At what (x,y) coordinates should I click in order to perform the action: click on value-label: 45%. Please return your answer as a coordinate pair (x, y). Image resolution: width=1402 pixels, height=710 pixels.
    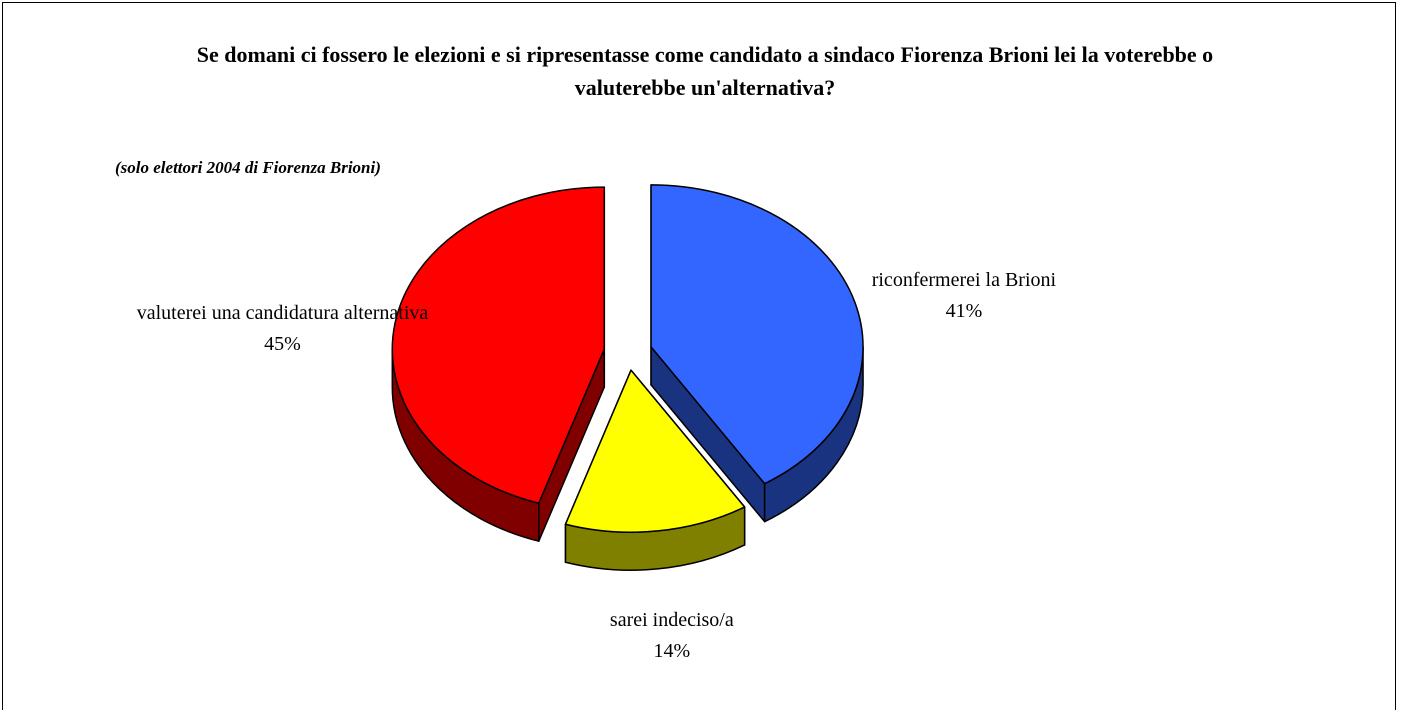
    Looking at the image, I should click on (282, 344).